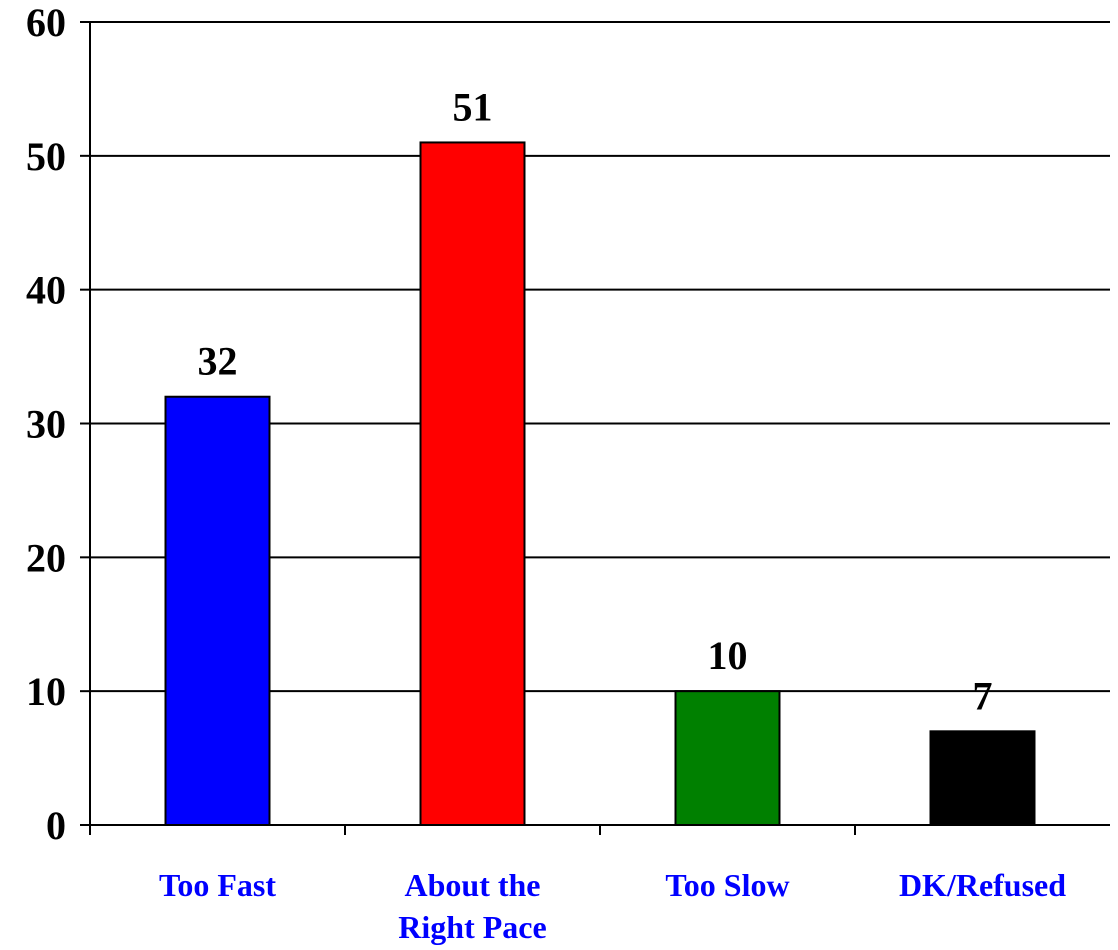 This screenshot has height=950, width=1118. I want to click on x-tick-label: DK/Refused, so click(982, 885).